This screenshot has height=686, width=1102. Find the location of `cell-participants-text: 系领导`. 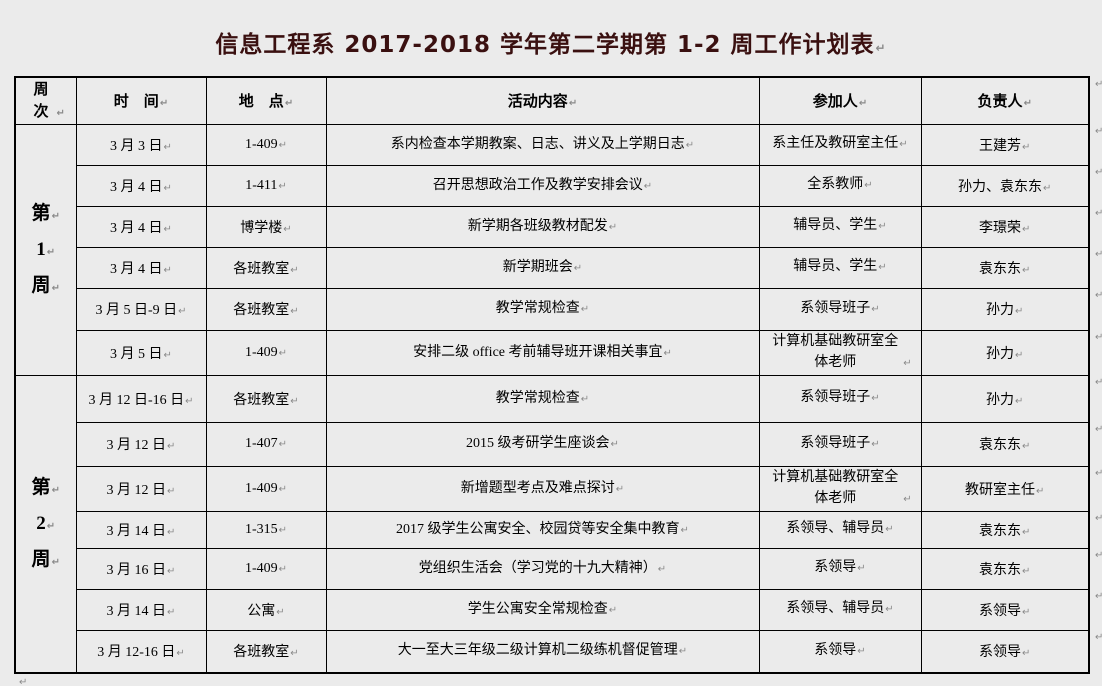

cell-participants-text: 系领导 is located at coordinates (835, 568).